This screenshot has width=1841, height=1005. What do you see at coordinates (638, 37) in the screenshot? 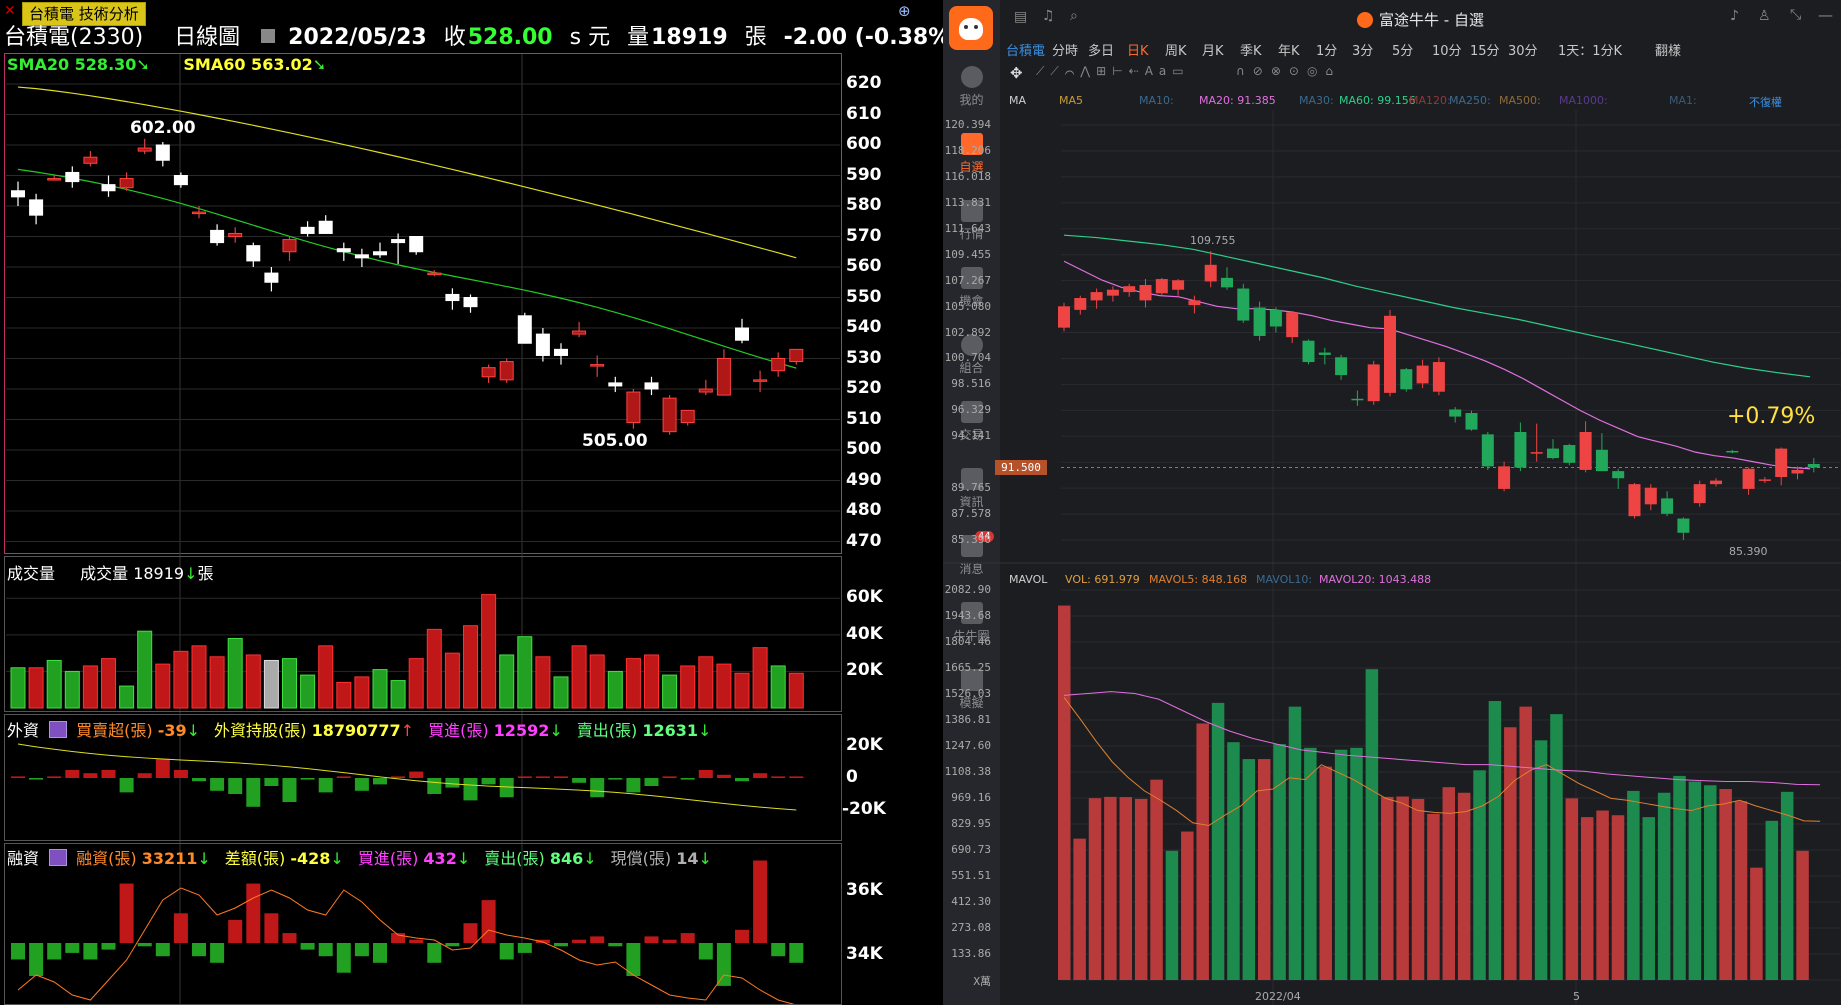
I see `volume-label: 量` at bounding box center [638, 37].